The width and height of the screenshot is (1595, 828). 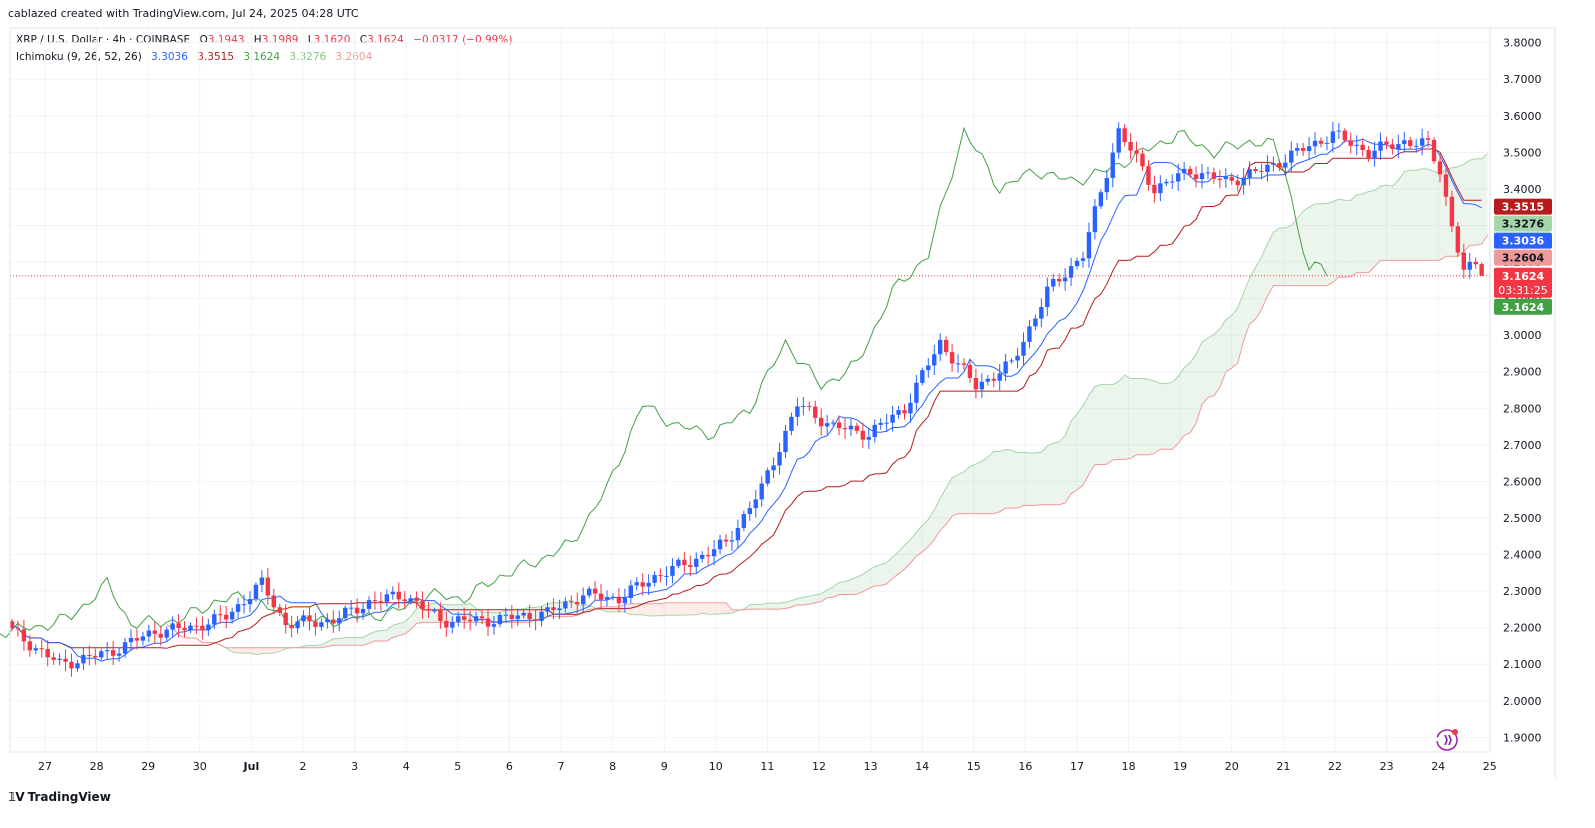 What do you see at coordinates (1490, 766) in the screenshot?
I see `time-tick-label: 25` at bounding box center [1490, 766].